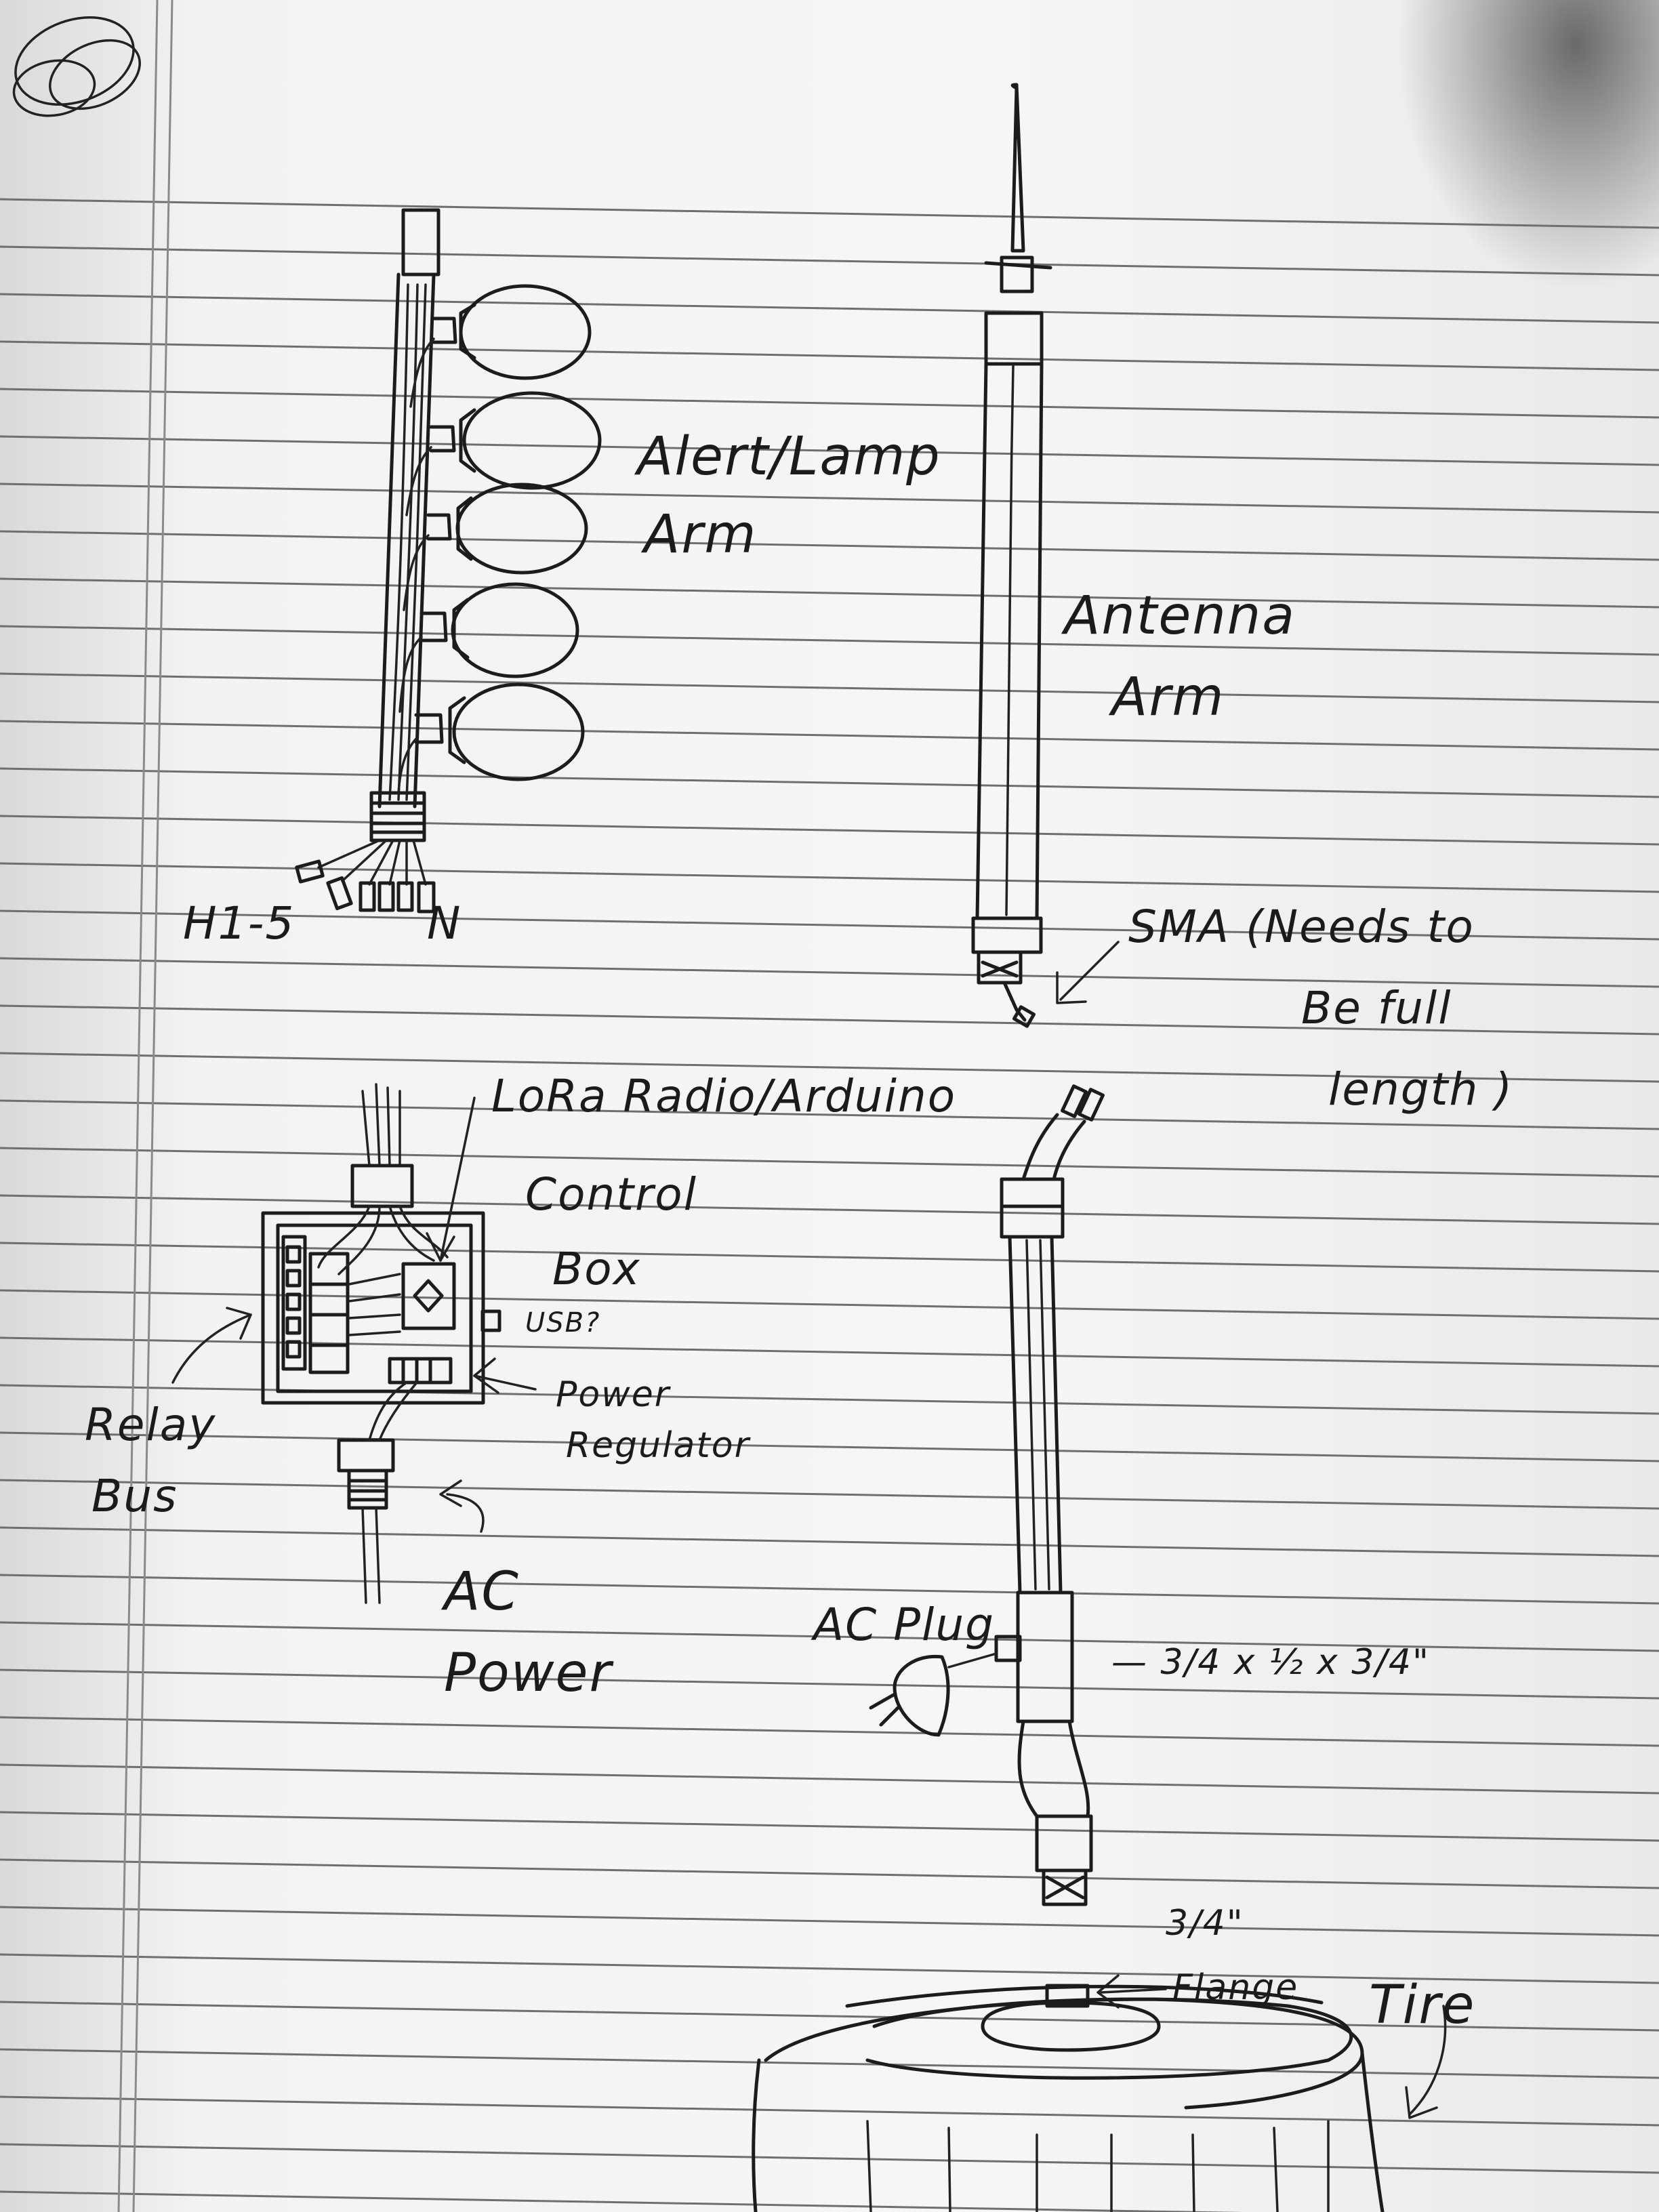 The height and width of the screenshot is (2212, 1659). What do you see at coordinates (562, 1322) in the screenshot?
I see `label-usb: USB?` at bounding box center [562, 1322].